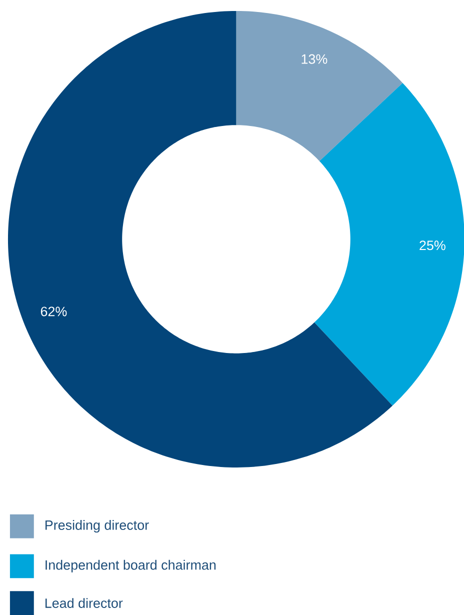  Describe the element at coordinates (130, 566) in the screenshot. I see `legend-label: Independent board chairman` at that location.